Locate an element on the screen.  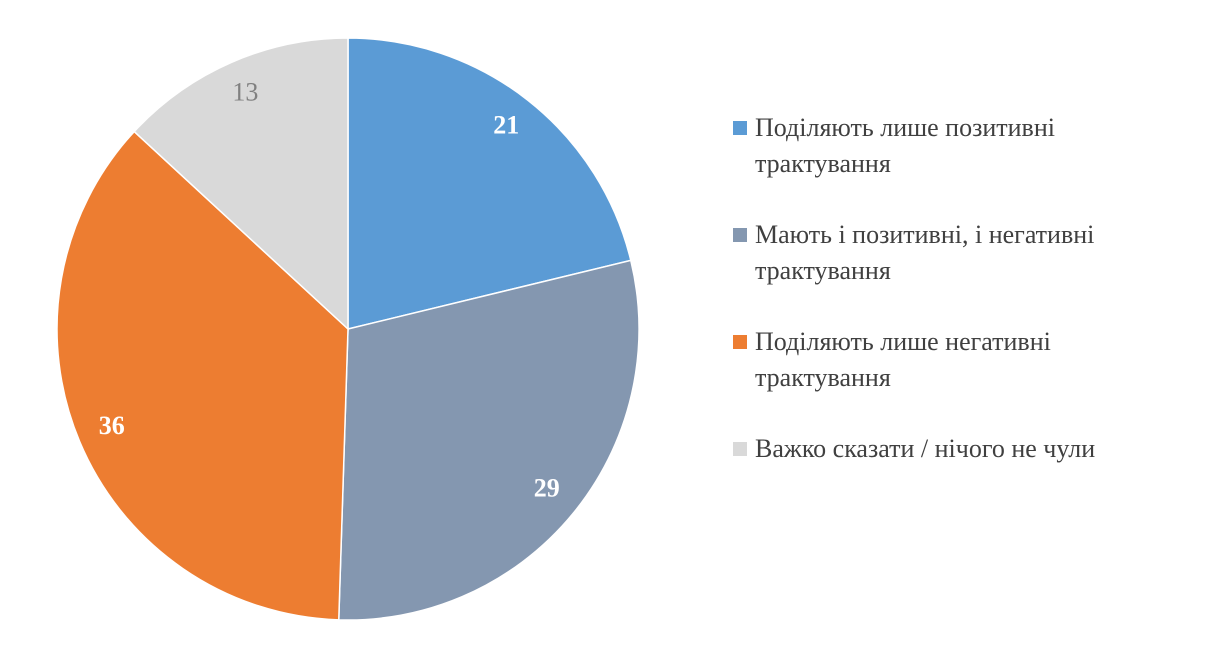
legend-label: Важко сказати / нічого не чули is located at coordinates (925, 448).